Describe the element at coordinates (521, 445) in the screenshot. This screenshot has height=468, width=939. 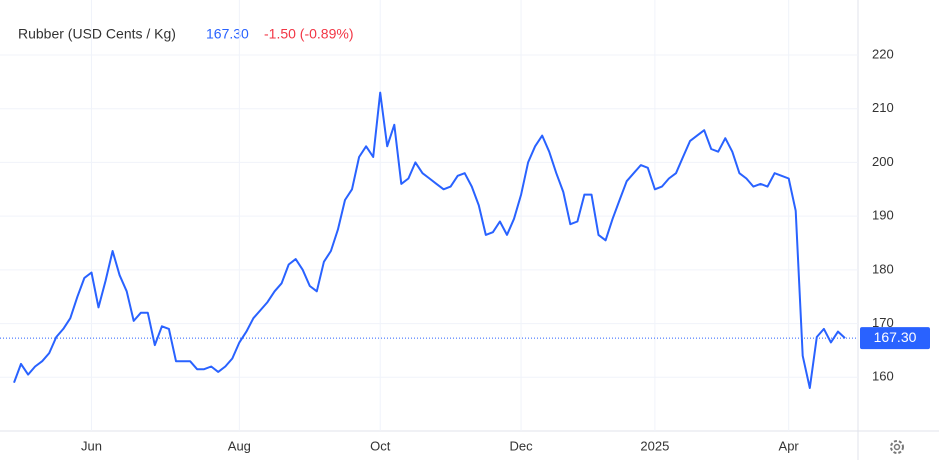
I see `x-tick-label: Dec` at that location.